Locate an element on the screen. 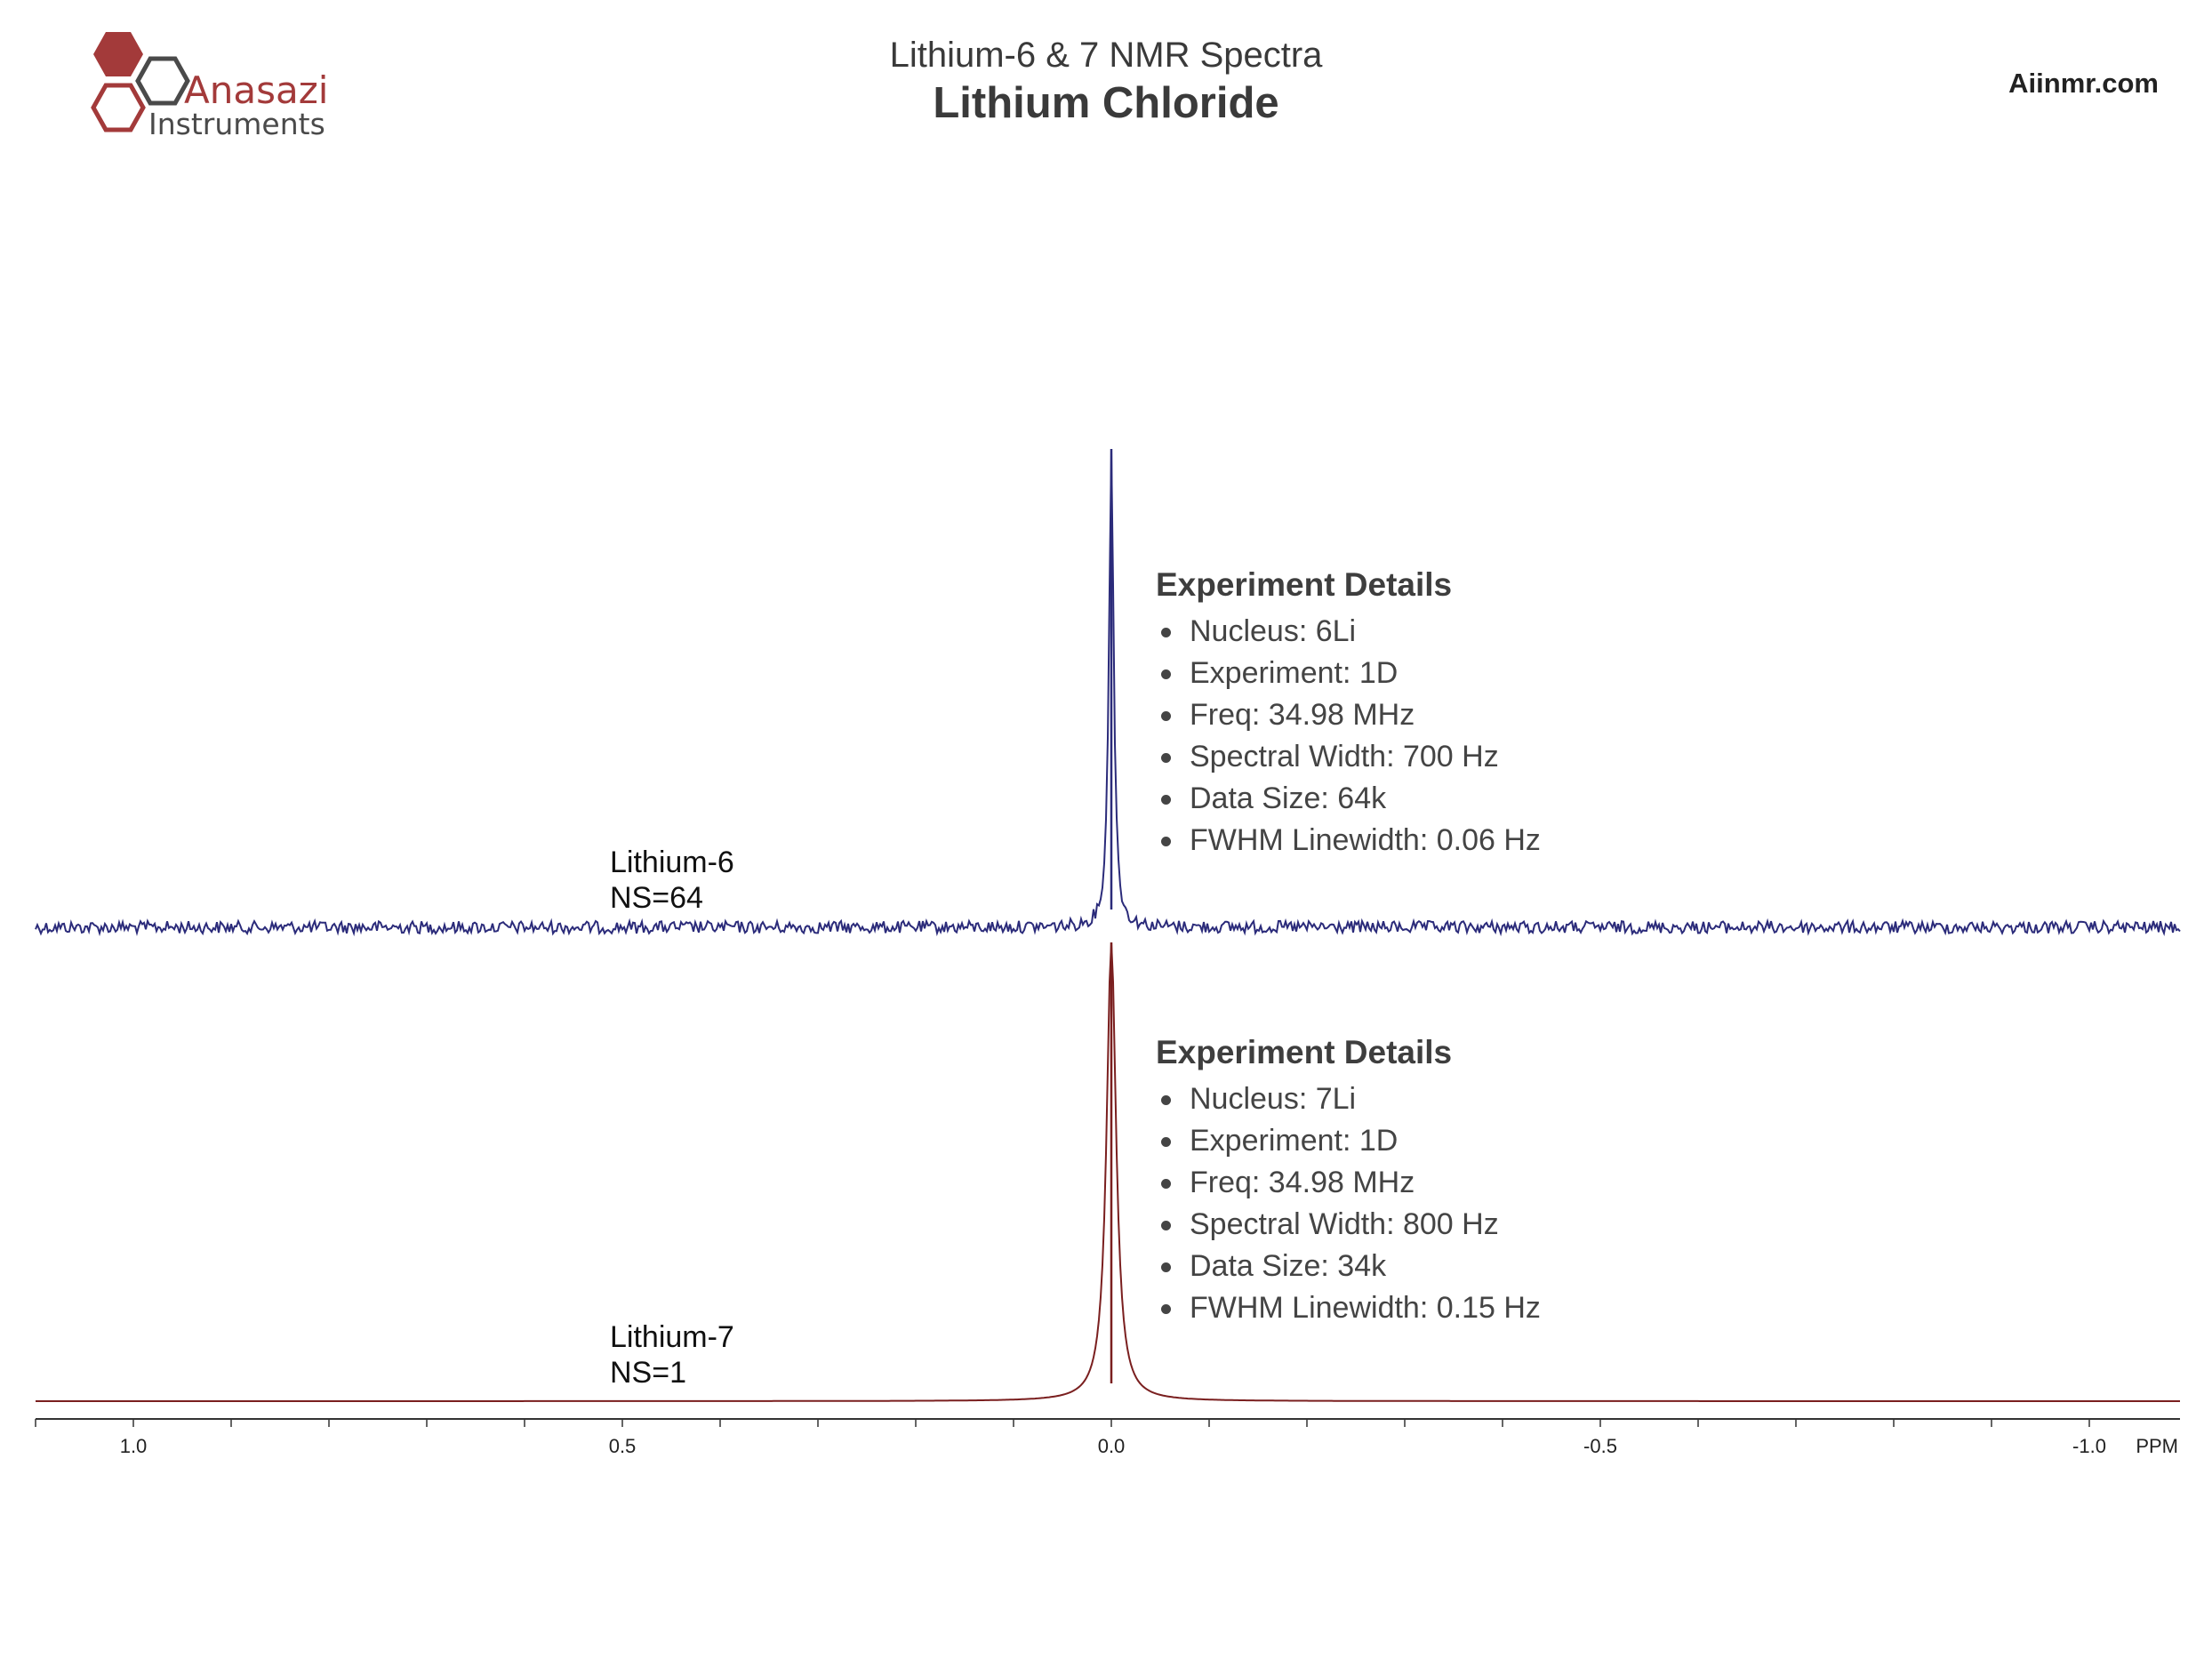 This screenshot has height=1659, width=2212. lithium-7-label: Lithium-7 NS=1 is located at coordinates (672, 1355).